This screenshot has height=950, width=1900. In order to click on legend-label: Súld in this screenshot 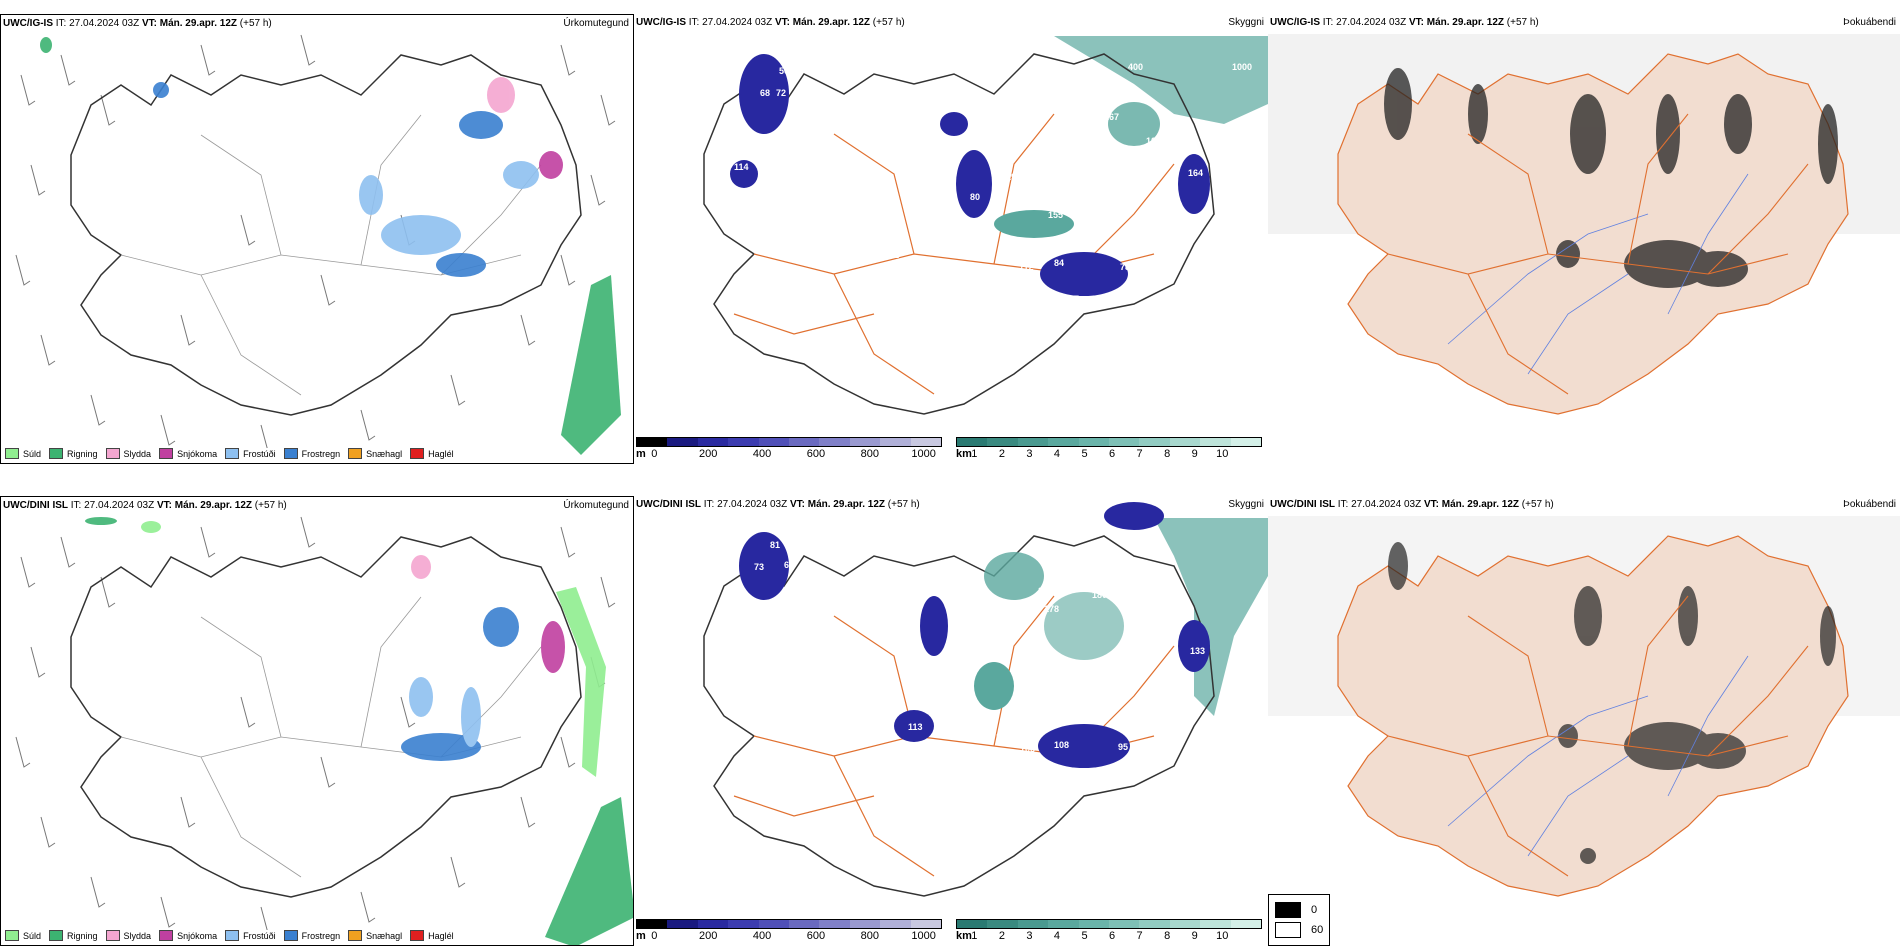, I will do `click(32, 453)`.